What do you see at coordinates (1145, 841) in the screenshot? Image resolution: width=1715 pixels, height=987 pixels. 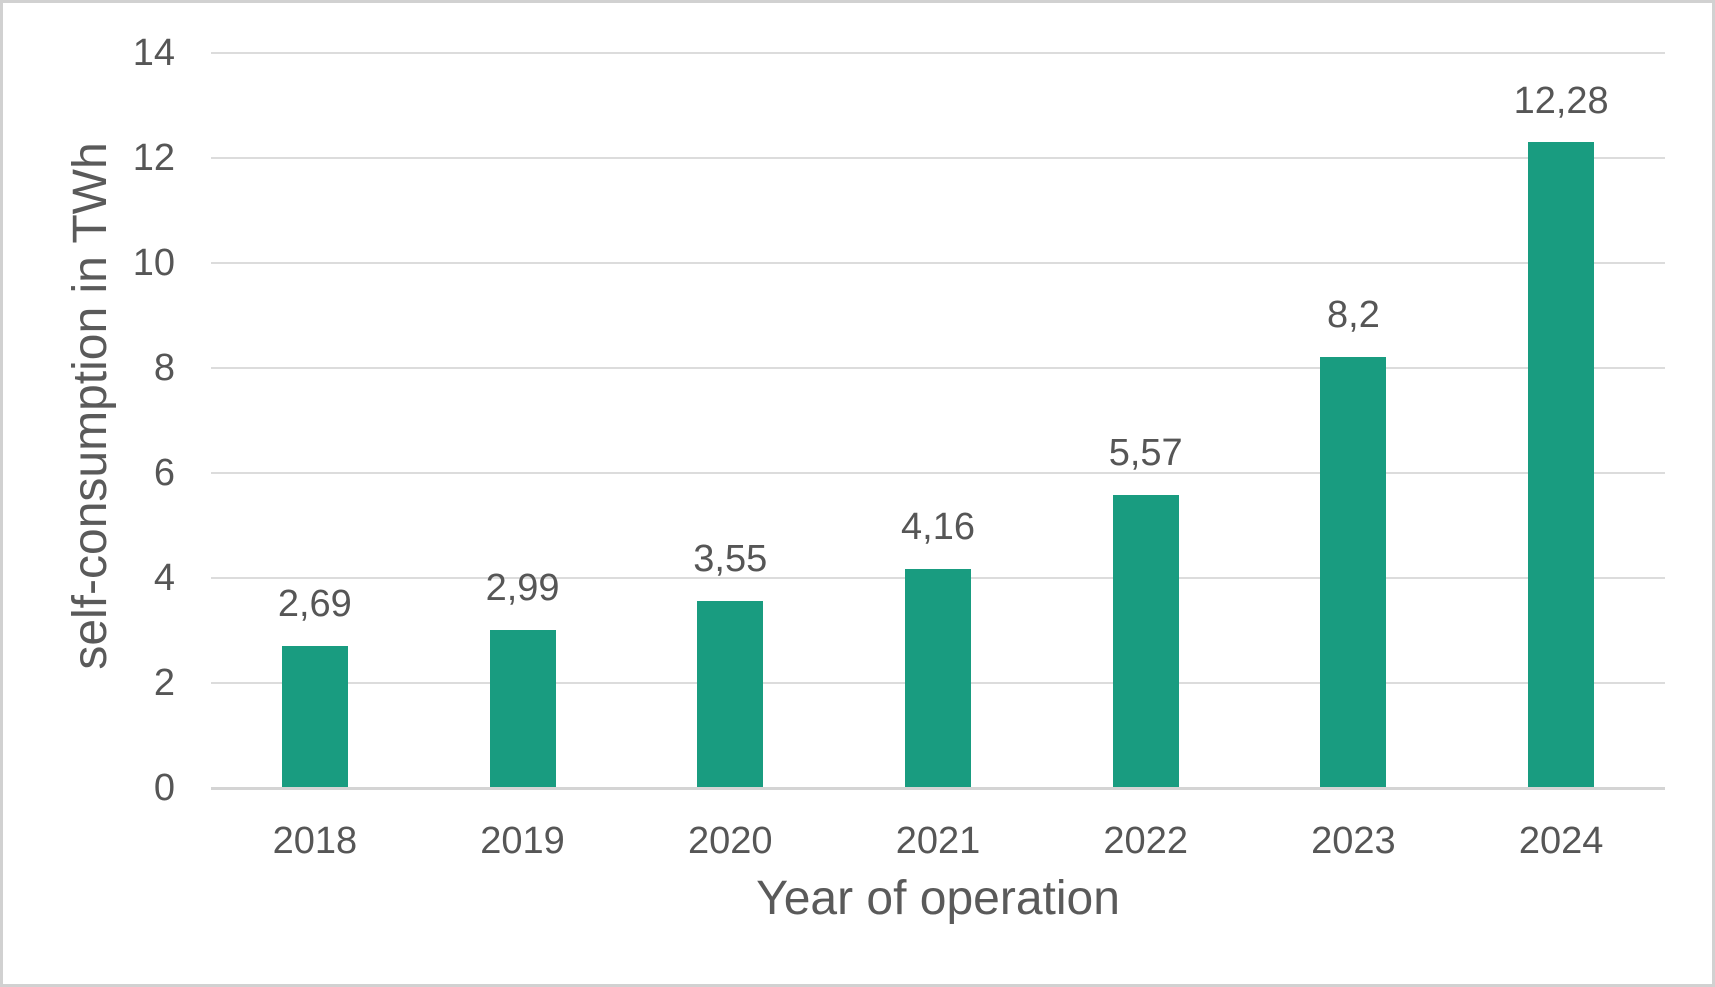 I see `x-tick-label-2022: 2022` at bounding box center [1145, 841].